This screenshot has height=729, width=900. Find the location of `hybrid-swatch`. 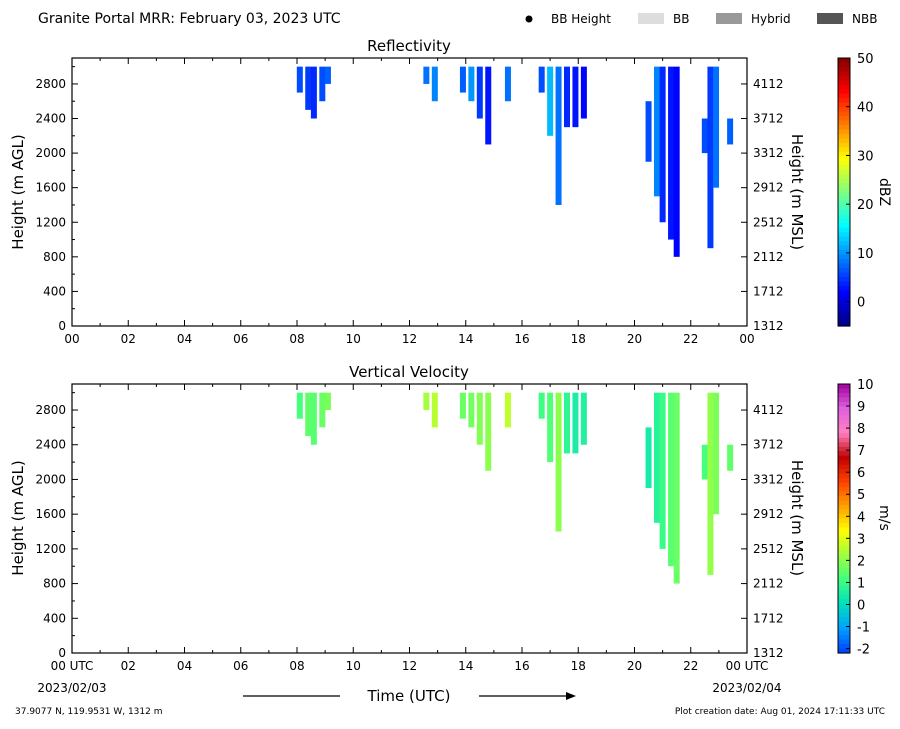

hybrid-swatch is located at coordinates (729, 18).